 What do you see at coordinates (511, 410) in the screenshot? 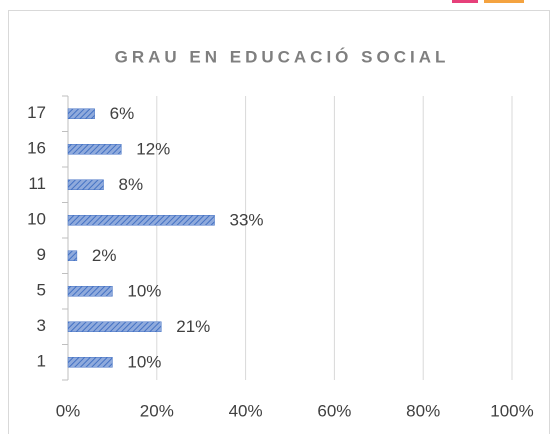
I see `x-tick-label: 100%` at bounding box center [511, 410].